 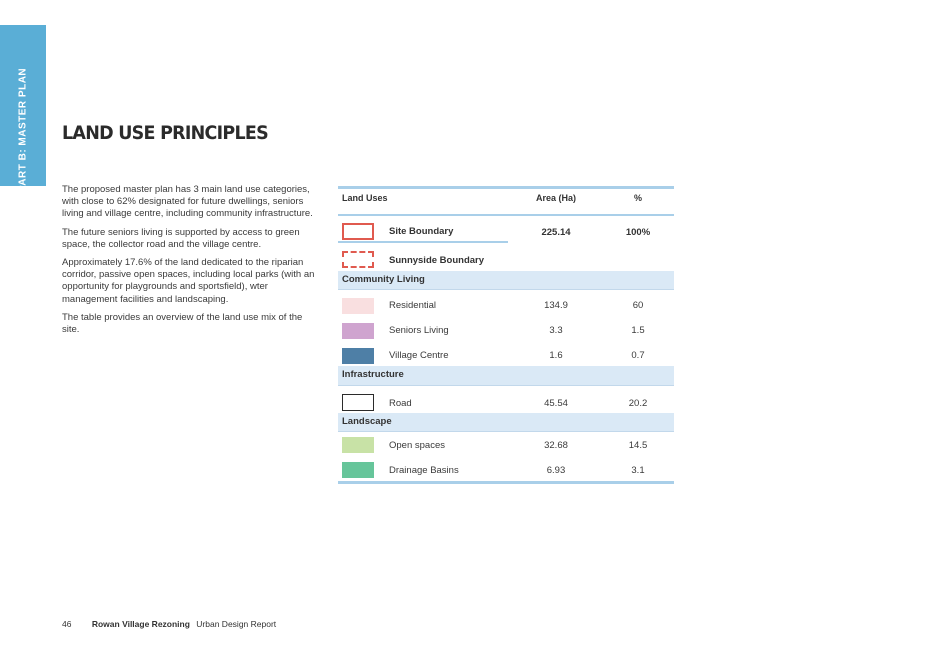 What do you see at coordinates (556, 445) in the screenshot?
I see `row-area: 32.68` at bounding box center [556, 445].